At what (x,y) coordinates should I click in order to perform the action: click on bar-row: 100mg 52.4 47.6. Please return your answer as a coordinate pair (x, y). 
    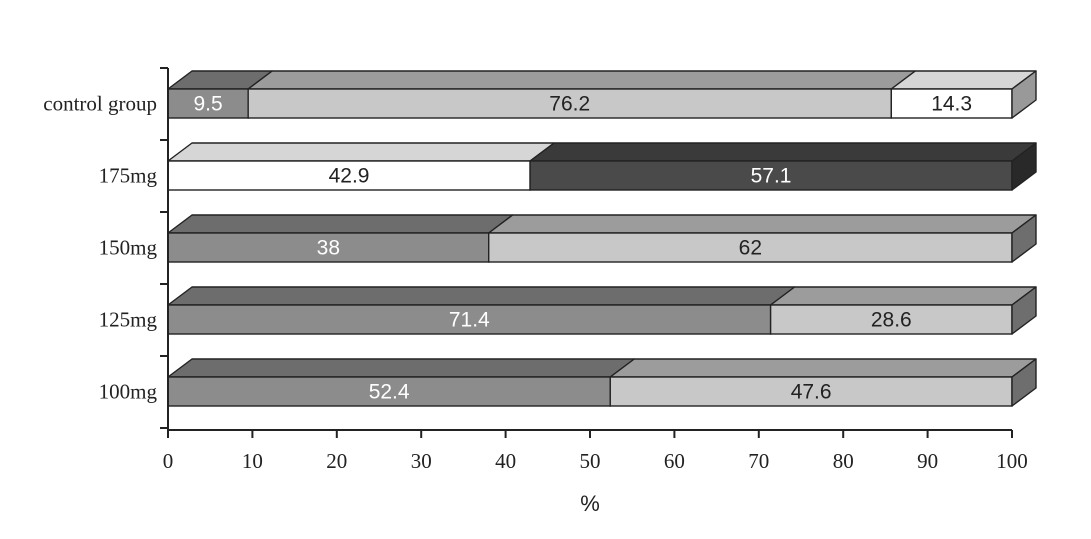
    Looking at the image, I should click on (568, 382).